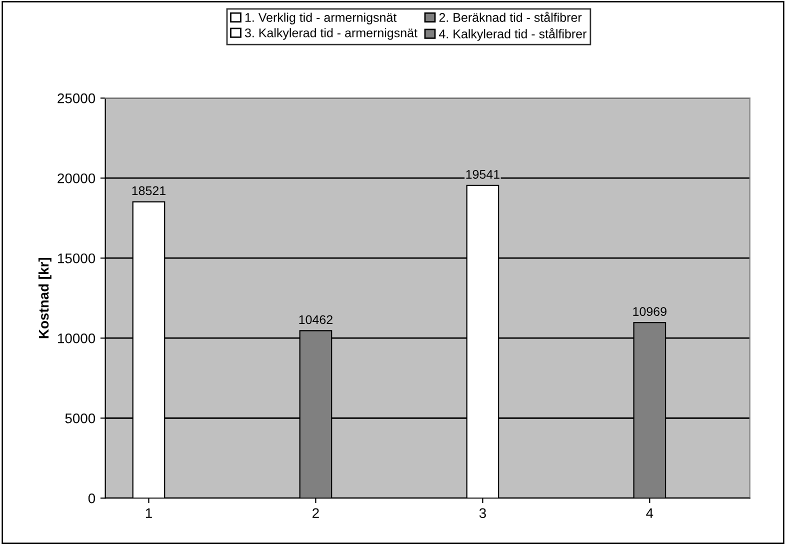 The height and width of the screenshot is (545, 786). Describe the element at coordinates (80, 418) in the screenshot. I see `y-tick-label: 5000` at that location.